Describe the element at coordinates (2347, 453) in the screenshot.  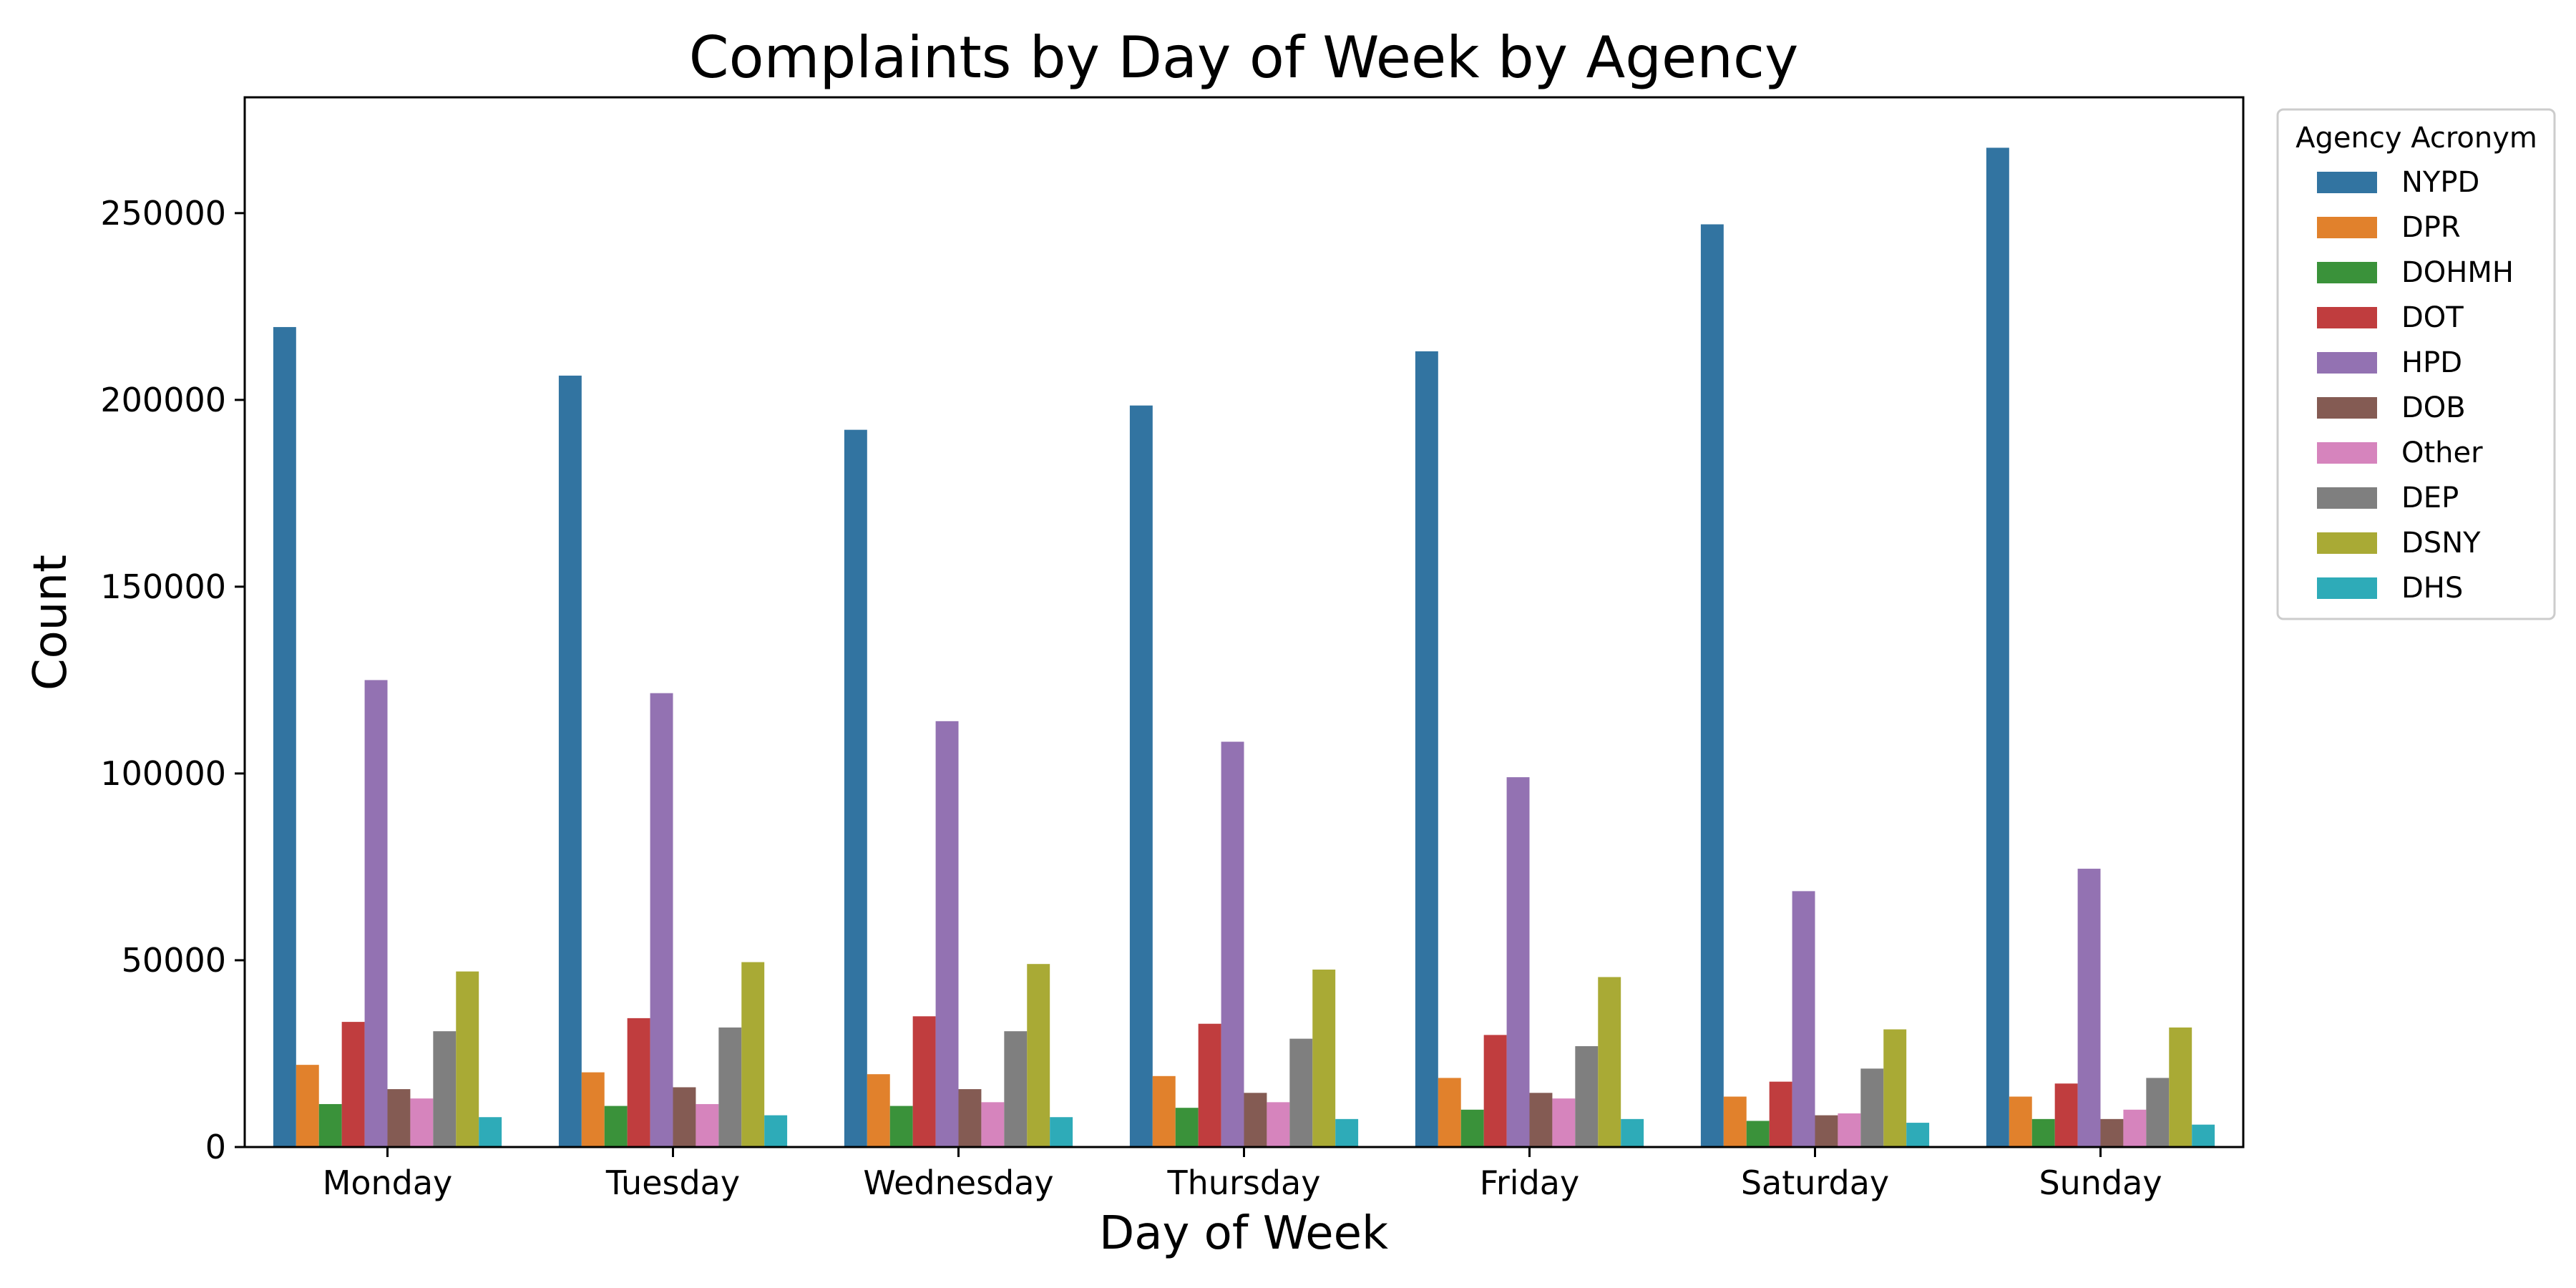
I see `legend-swatch-other` at that location.